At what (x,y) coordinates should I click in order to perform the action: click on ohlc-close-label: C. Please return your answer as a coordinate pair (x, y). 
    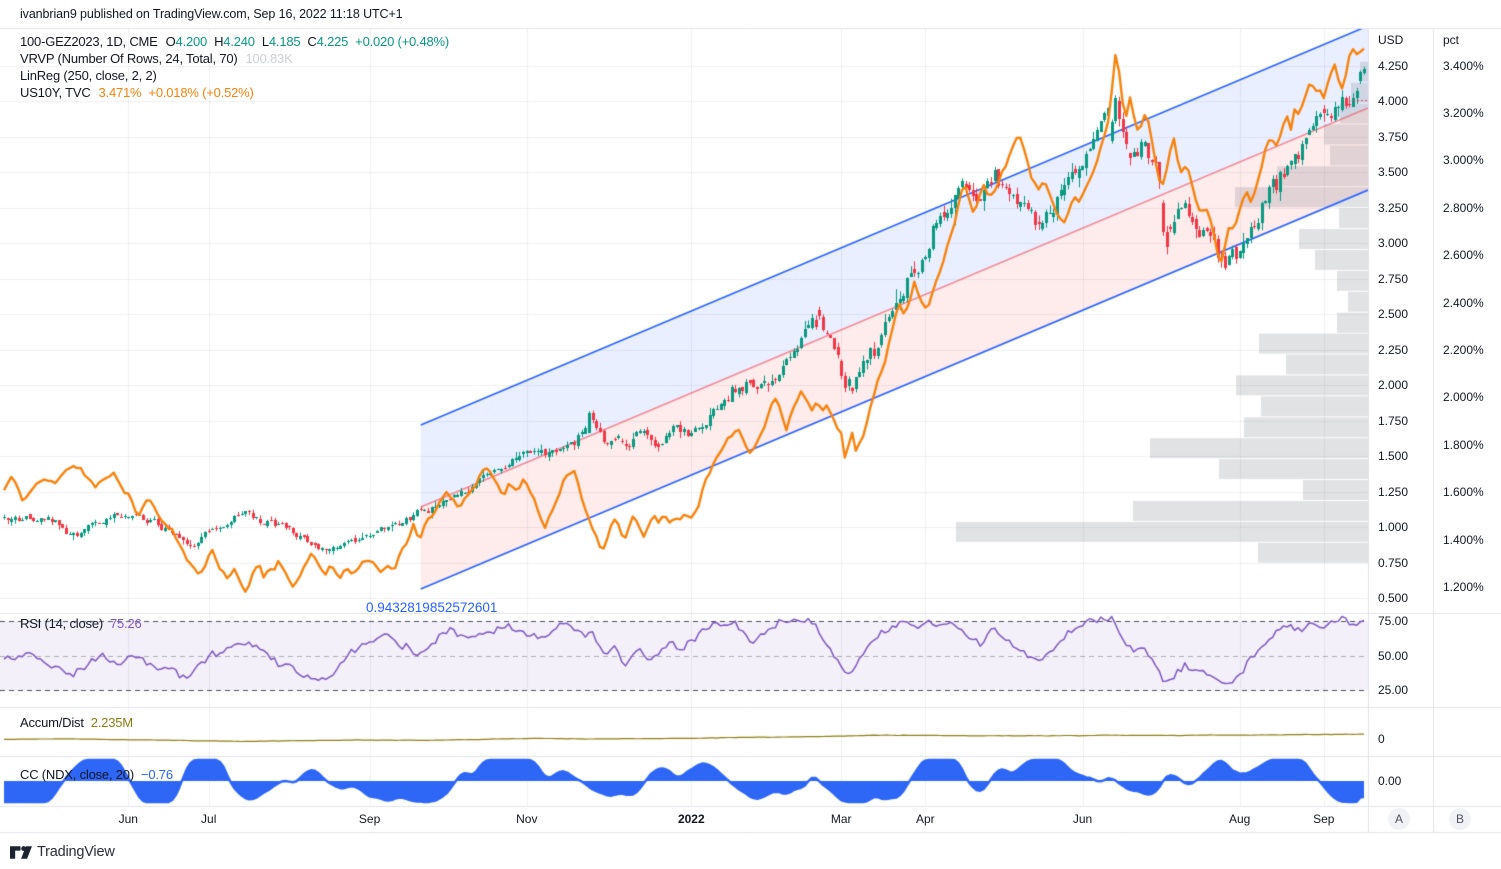
    Looking at the image, I should click on (312, 41).